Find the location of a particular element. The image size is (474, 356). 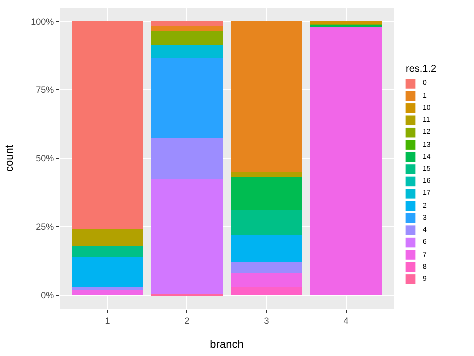

y-tick-label: 50% is located at coordinates (45, 159).